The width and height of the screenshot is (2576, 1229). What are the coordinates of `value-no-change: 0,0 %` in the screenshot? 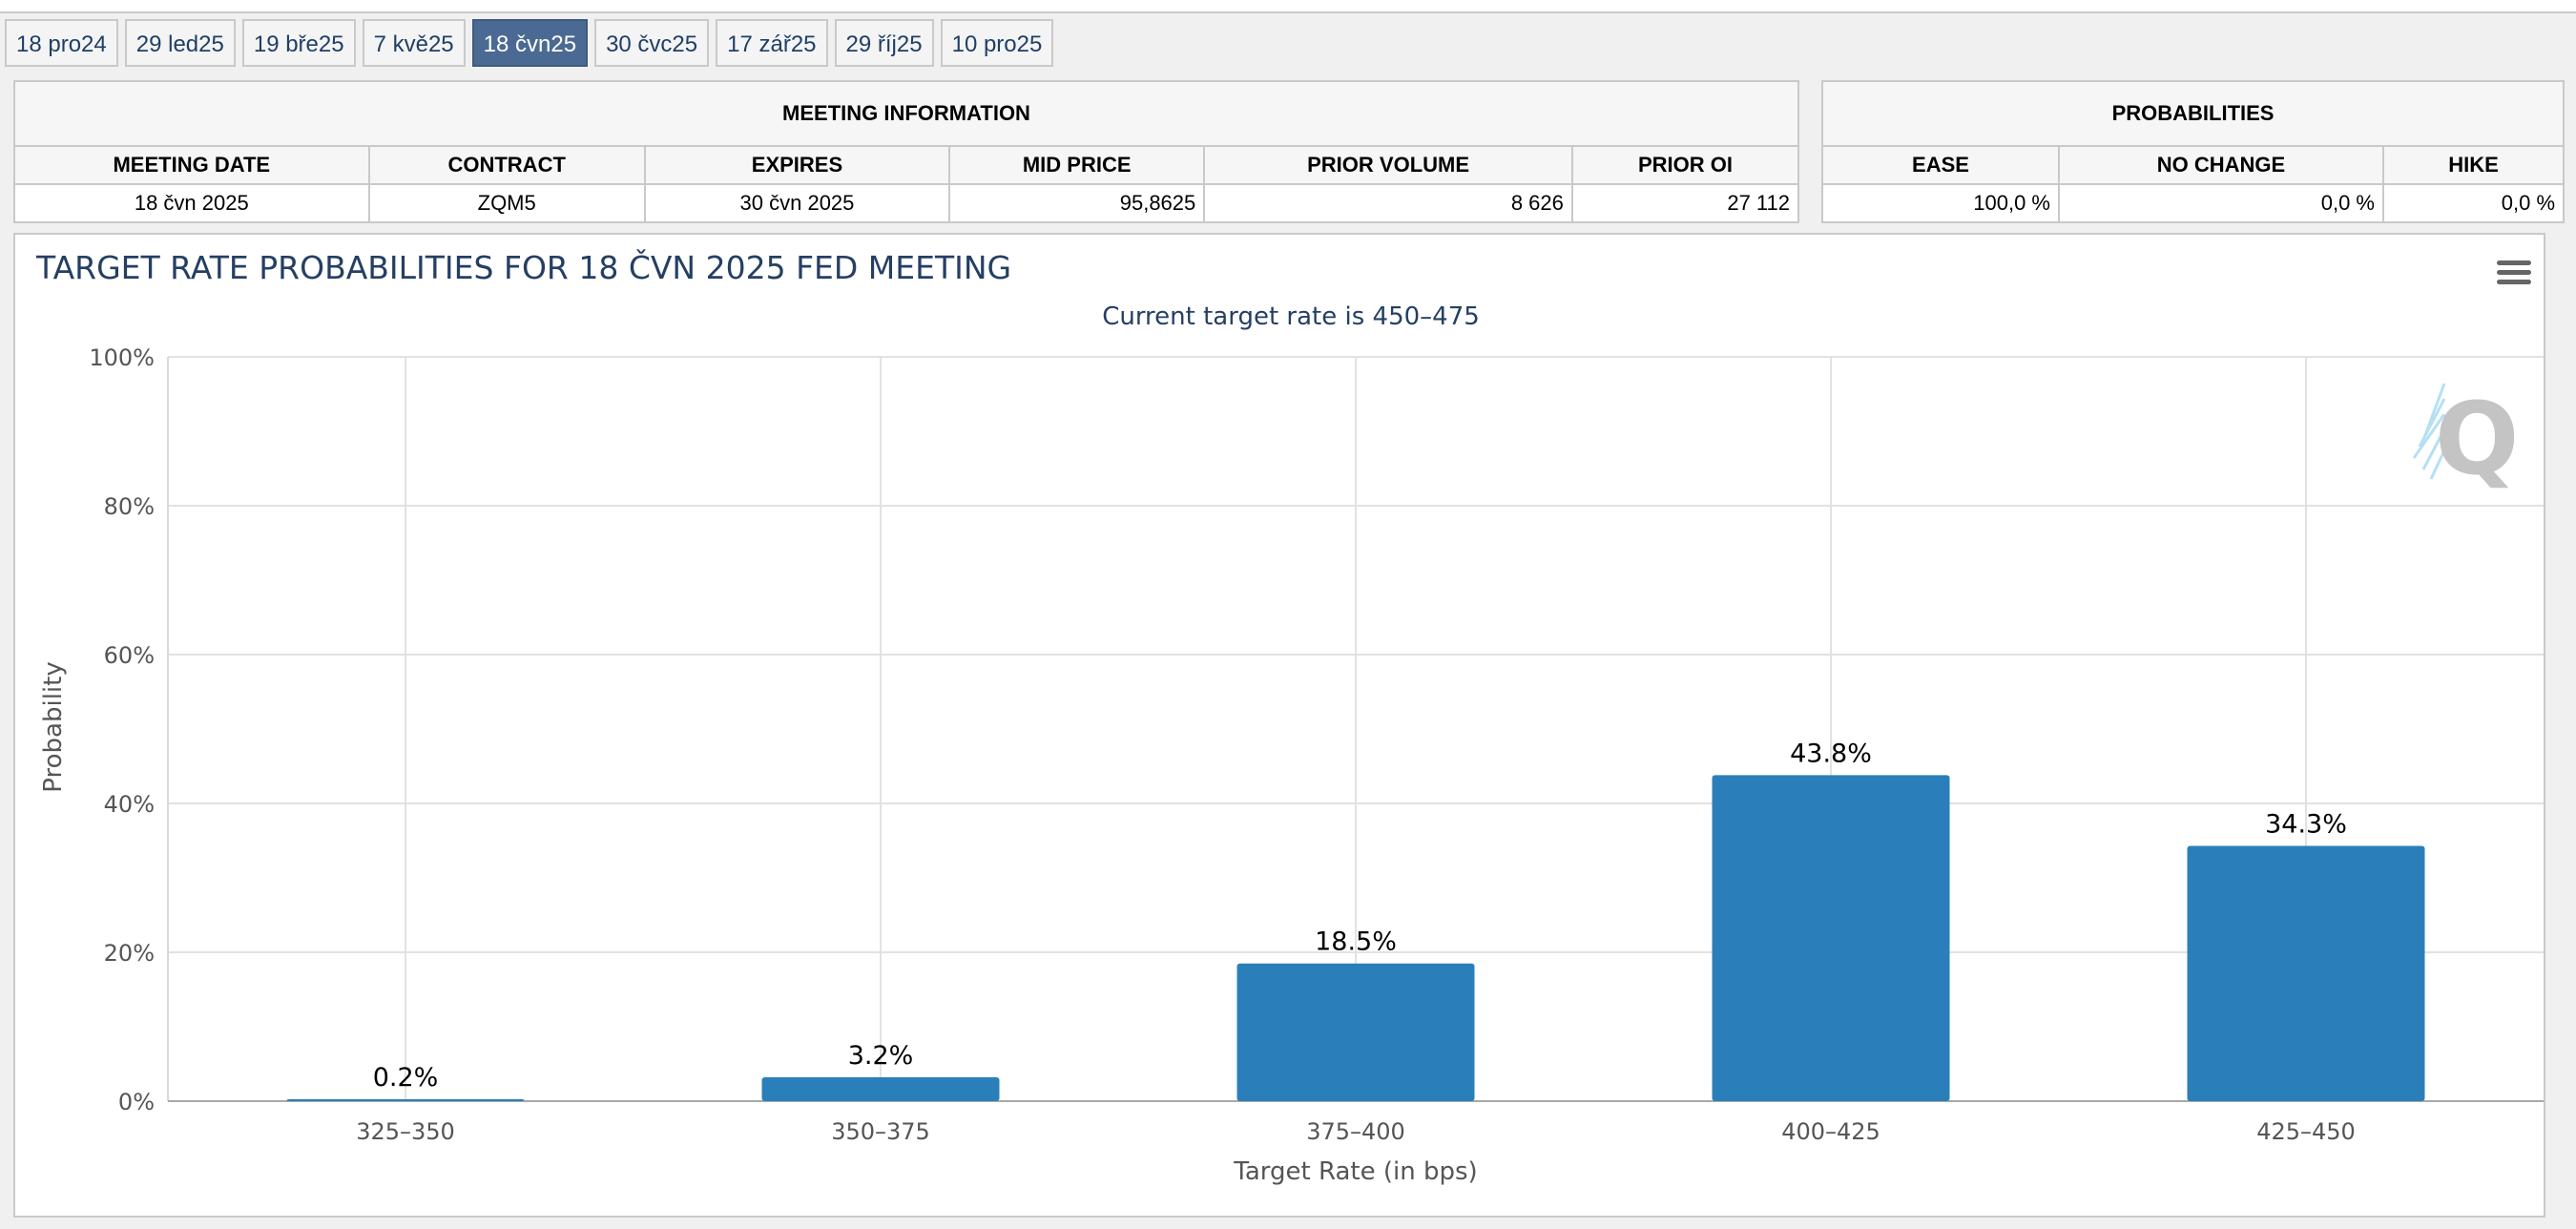 It's located at (2221, 203).